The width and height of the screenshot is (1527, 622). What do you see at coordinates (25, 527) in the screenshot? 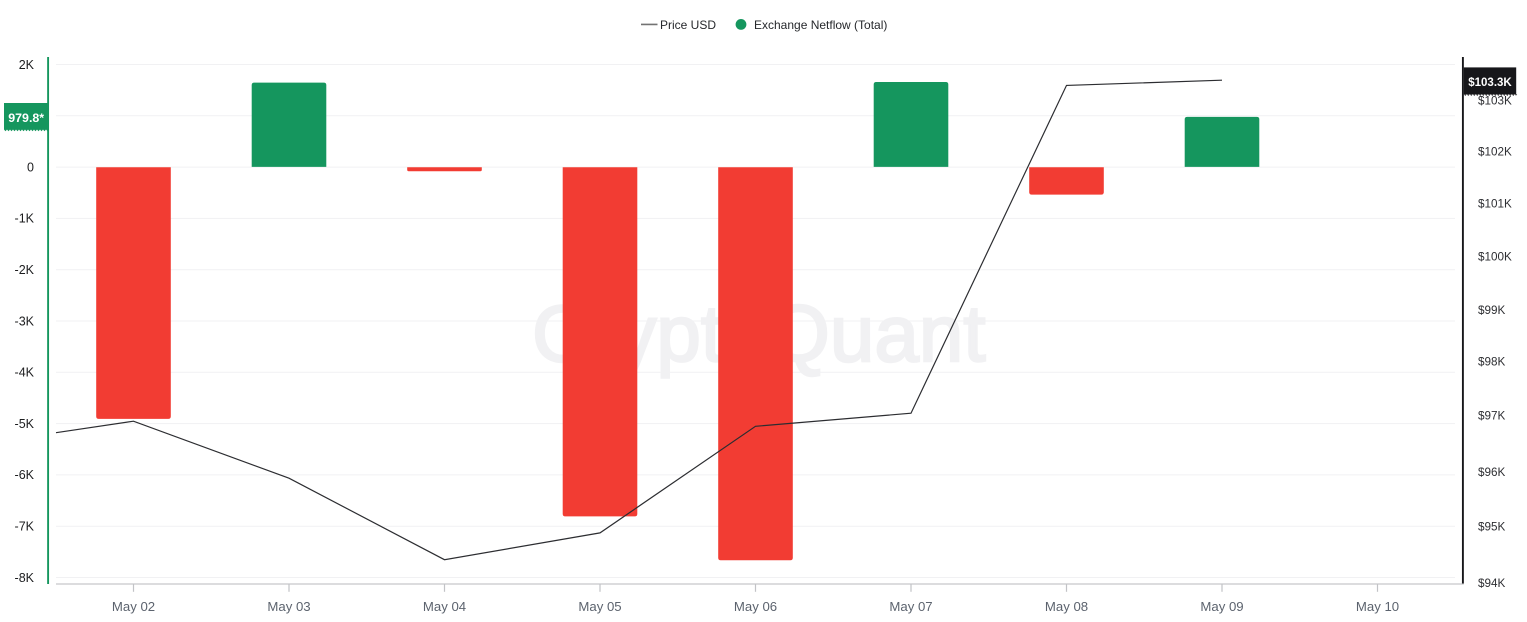
I see `svg-text: -7K` at bounding box center [25, 527].